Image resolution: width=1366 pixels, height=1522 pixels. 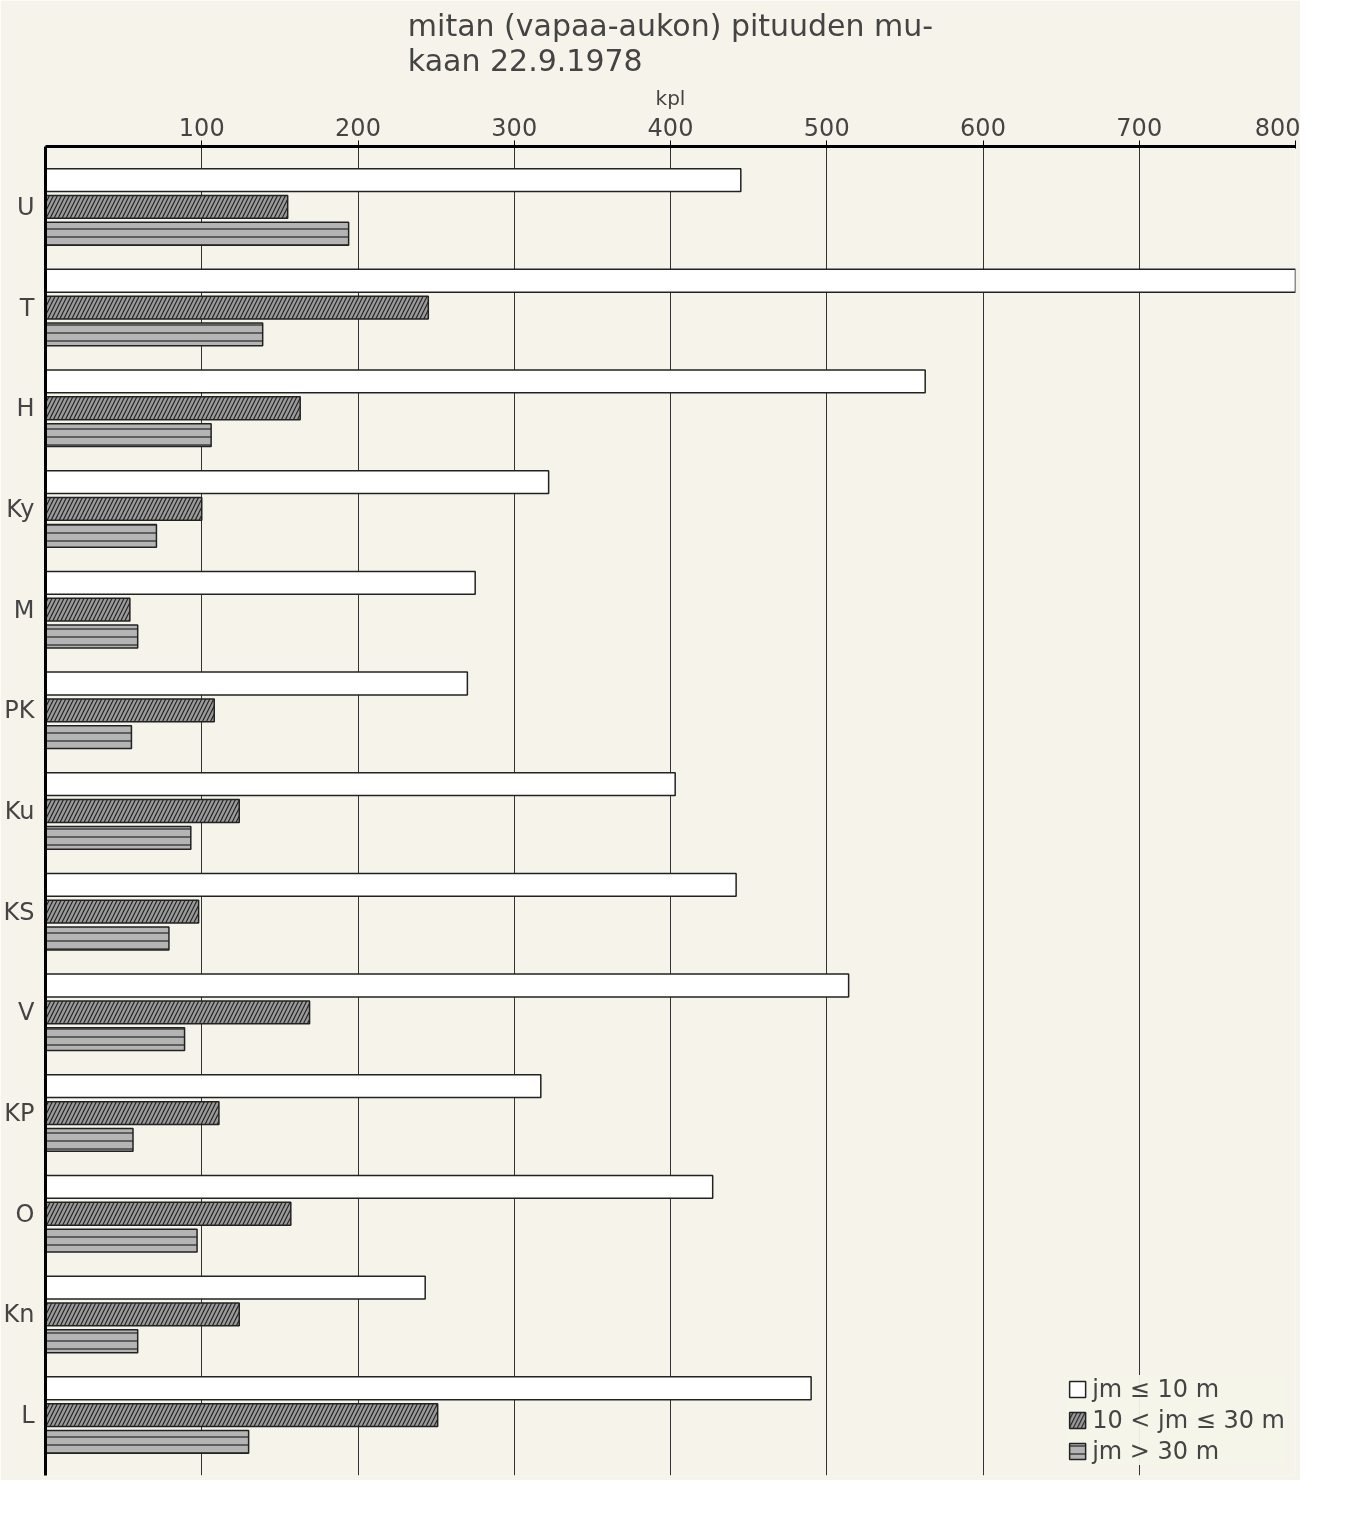 I want to click on y-tick-label: H, so click(x=25, y=408).